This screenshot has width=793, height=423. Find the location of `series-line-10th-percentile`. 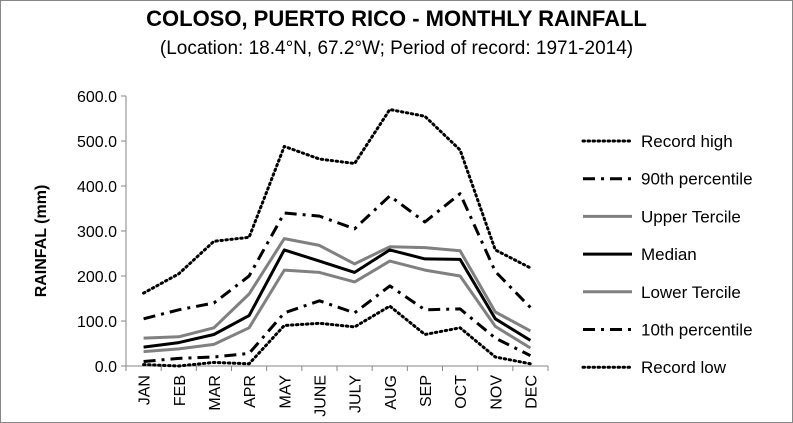

series-line-10th-percentile is located at coordinates (337, 323).